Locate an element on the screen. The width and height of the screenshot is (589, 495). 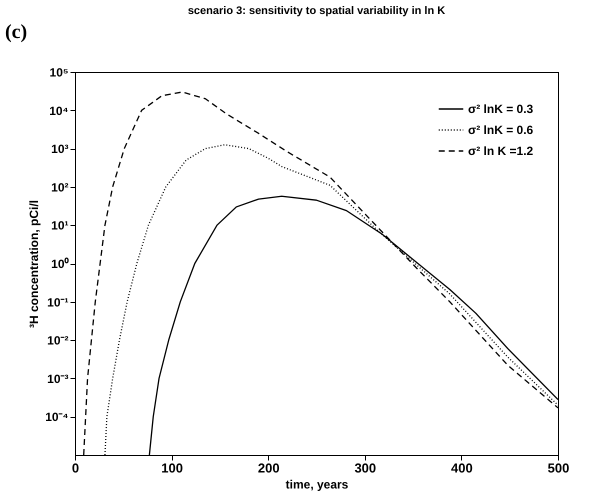
y-tick-label: 10² is located at coordinates (60, 187).